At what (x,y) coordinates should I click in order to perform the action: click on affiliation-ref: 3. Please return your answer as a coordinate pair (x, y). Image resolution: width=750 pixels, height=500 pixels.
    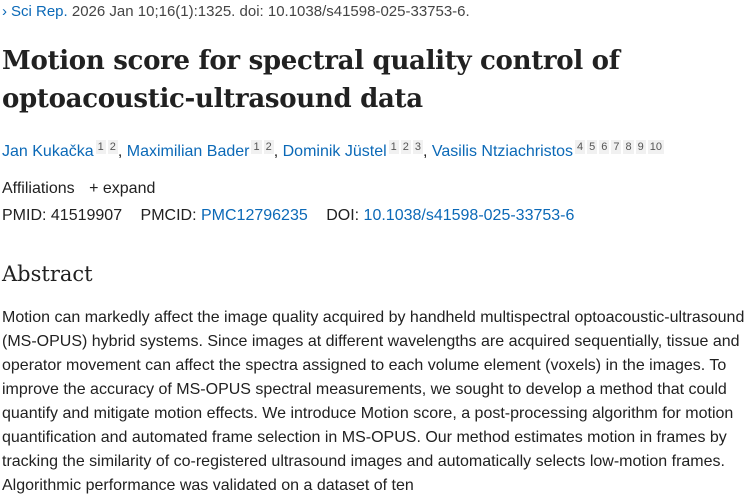
    Looking at the image, I should click on (418, 147).